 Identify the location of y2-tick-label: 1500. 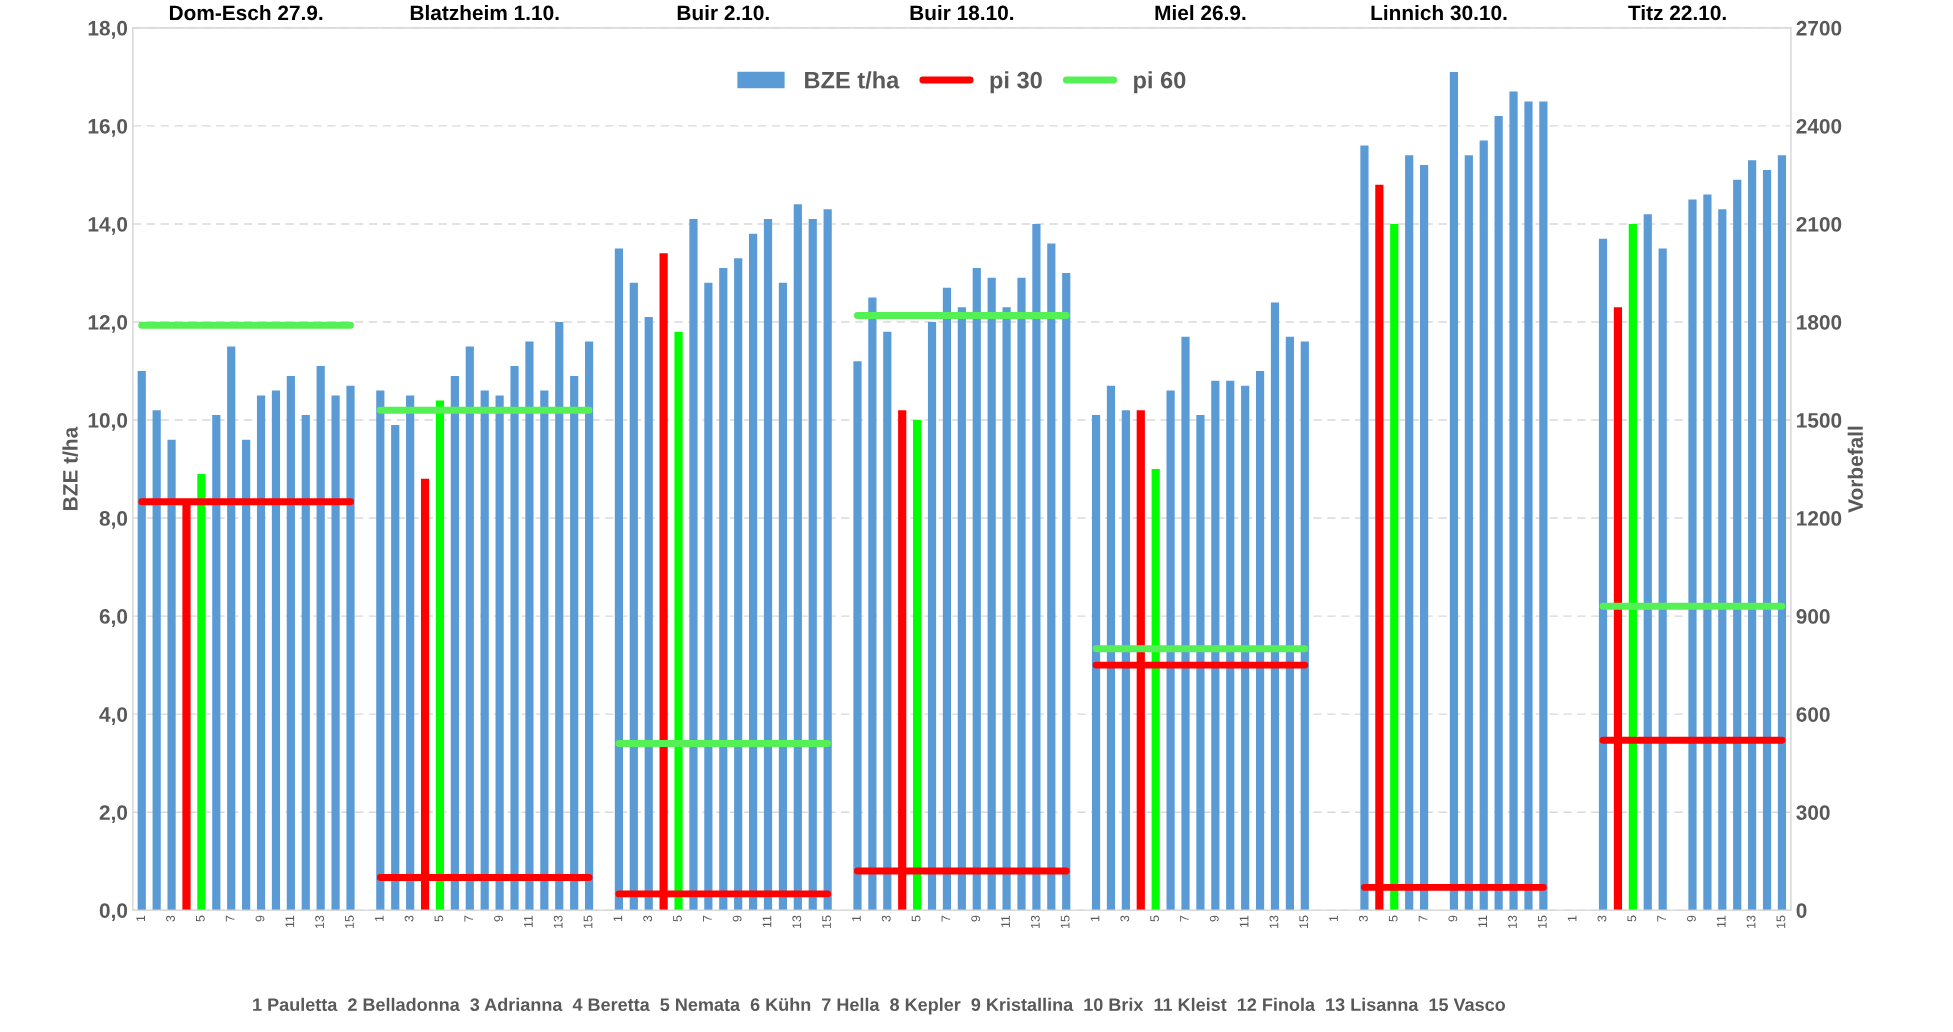
(1819, 420).